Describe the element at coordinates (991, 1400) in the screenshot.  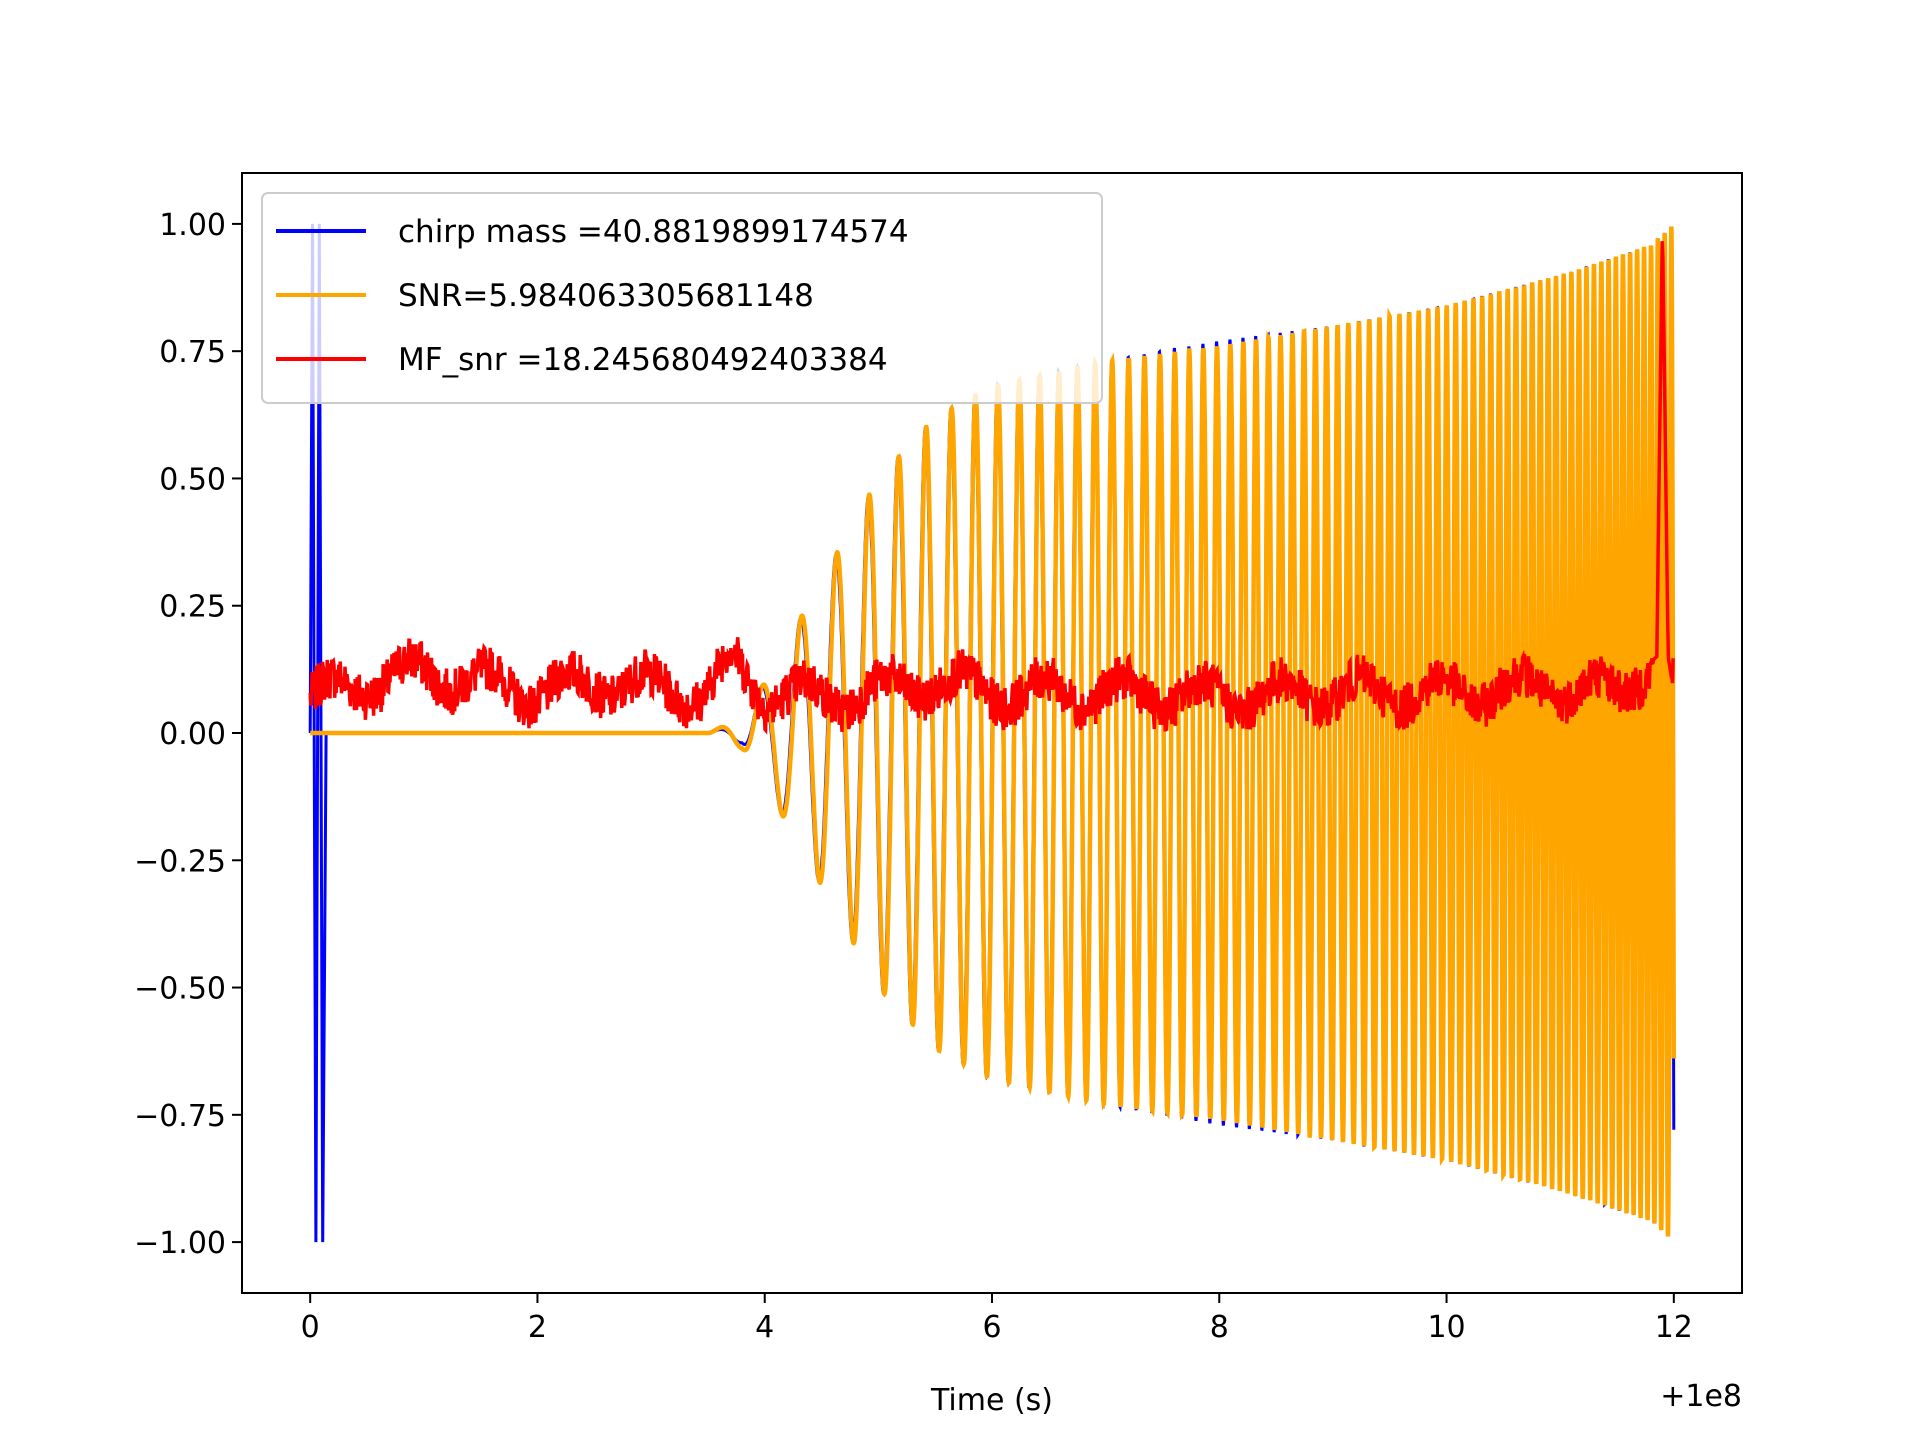
I see `x-axis-label: Time (s)` at that location.